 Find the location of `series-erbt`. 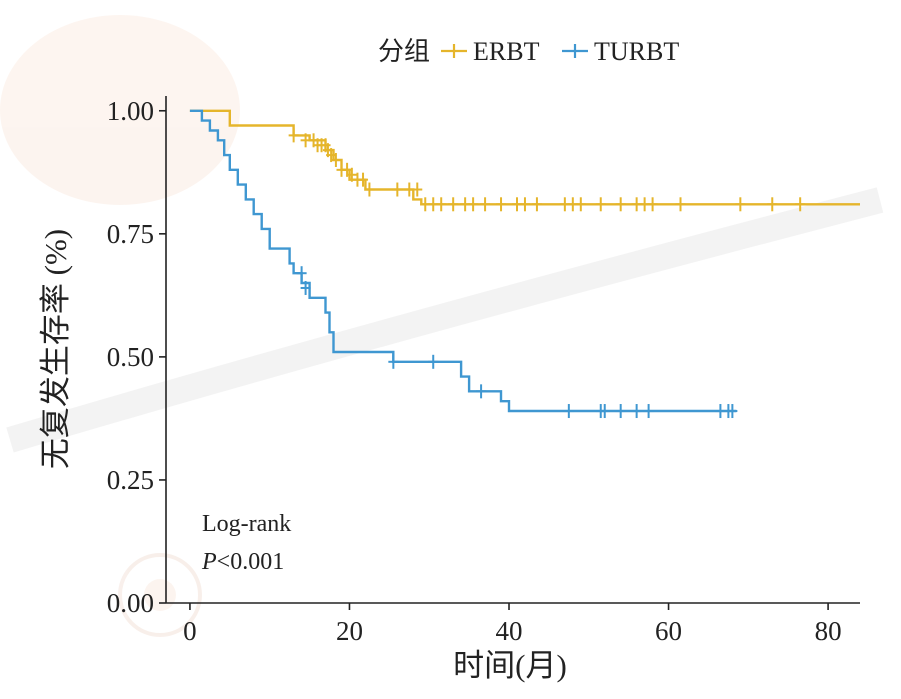

series-erbt is located at coordinates (524, 160).